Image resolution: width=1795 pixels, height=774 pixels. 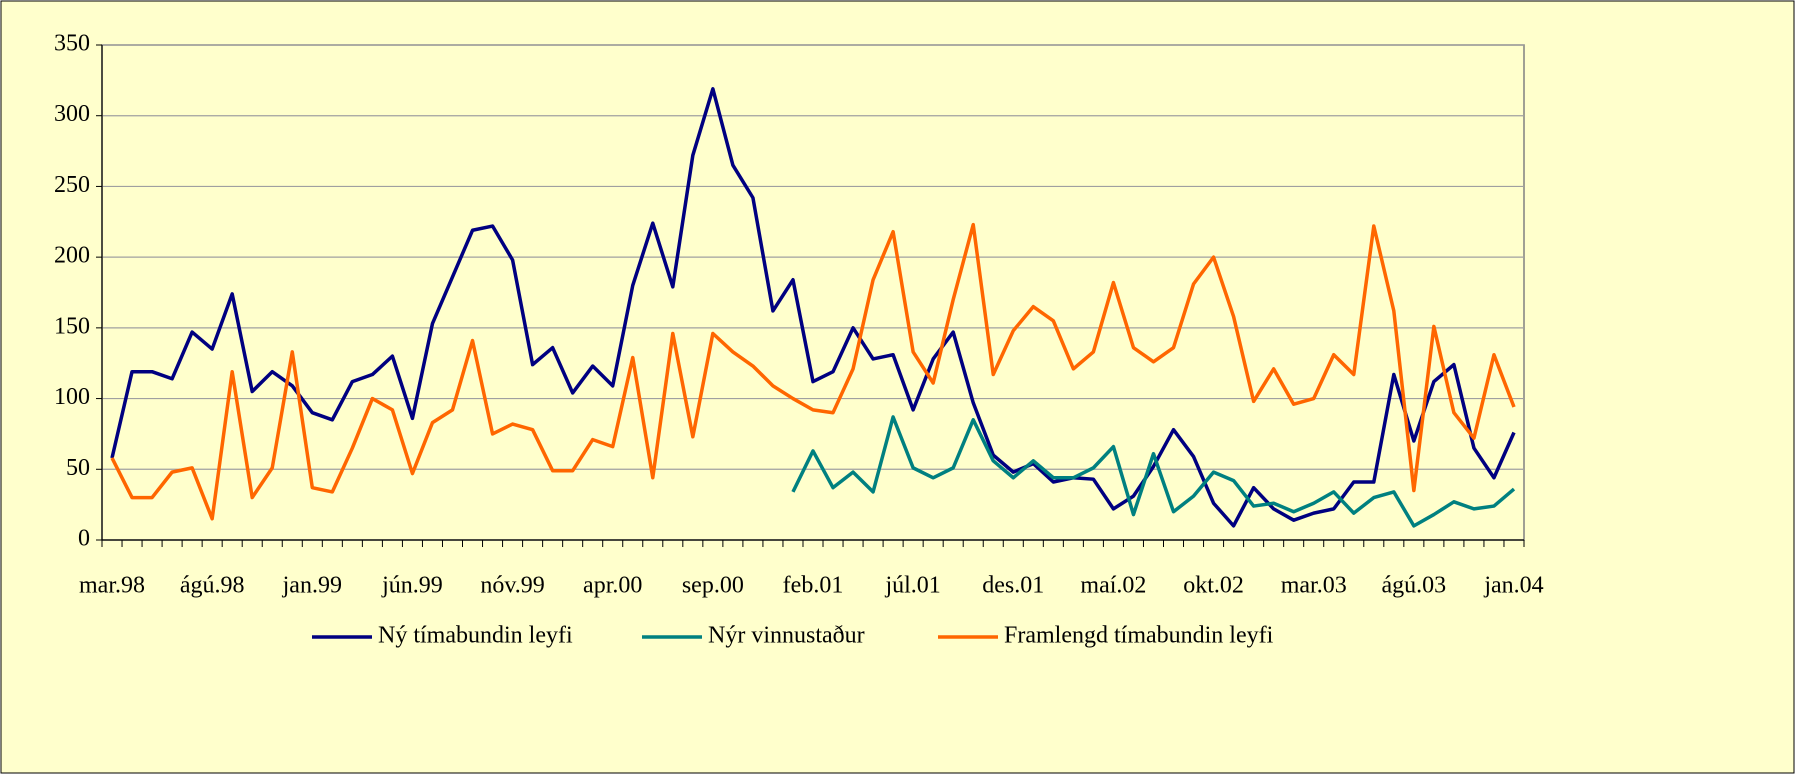 What do you see at coordinates (1139, 636) in the screenshot?
I see `legend-label: Framlengd tímabundin leyfi` at bounding box center [1139, 636].